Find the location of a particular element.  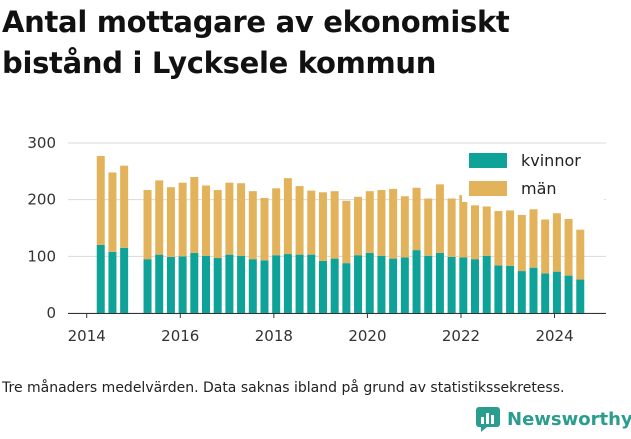

brand-logo: Newsworthy is located at coordinates (553, 419).